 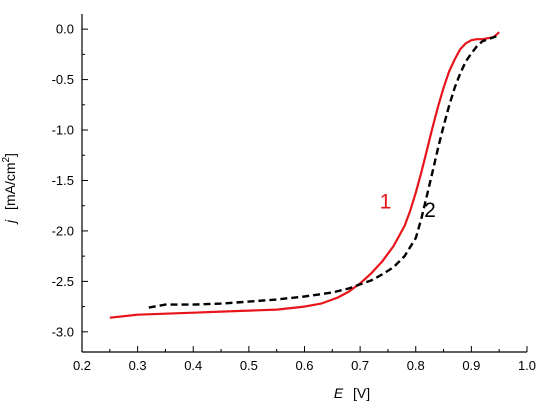 What do you see at coordinates (471, 365) in the screenshot?
I see `x-tick-label: 0.9` at bounding box center [471, 365].